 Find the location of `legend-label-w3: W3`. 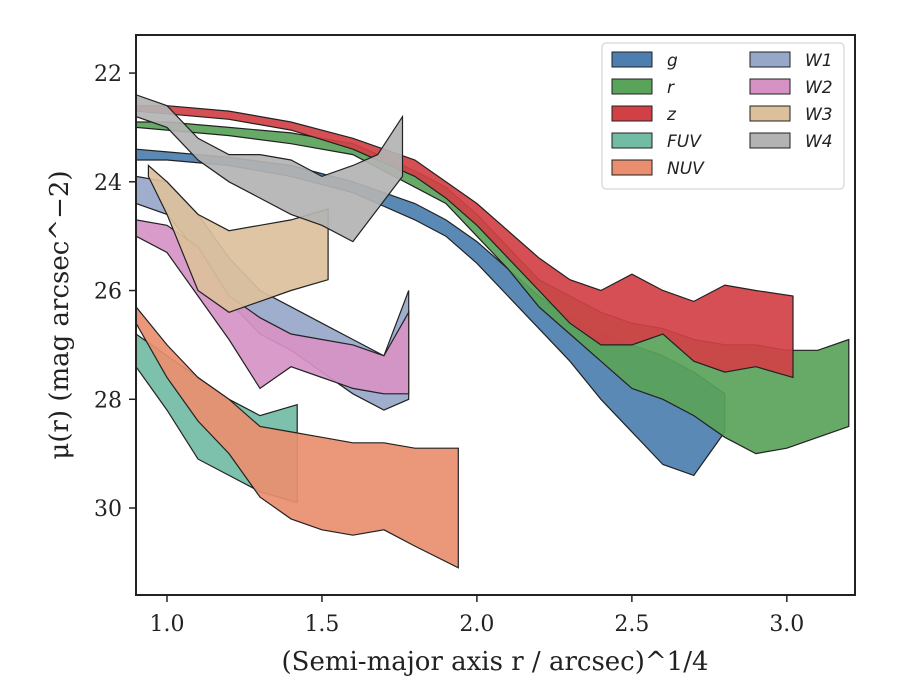

legend-label-w3: W3 is located at coordinates (819, 115).